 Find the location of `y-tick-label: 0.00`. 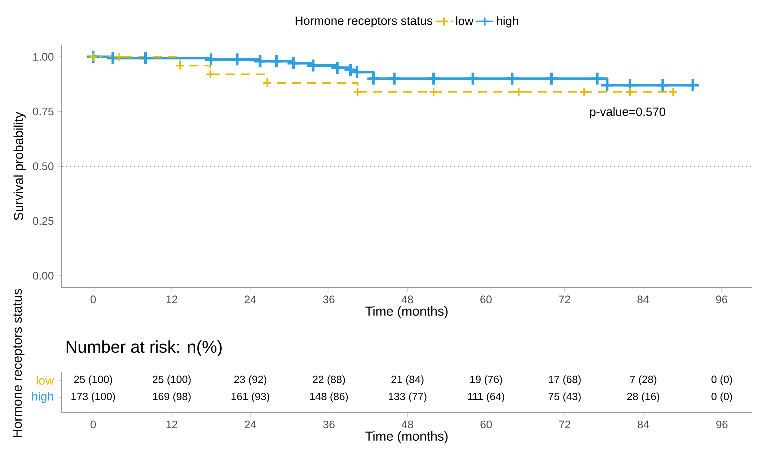

y-tick-label: 0.00 is located at coordinates (43, 276).